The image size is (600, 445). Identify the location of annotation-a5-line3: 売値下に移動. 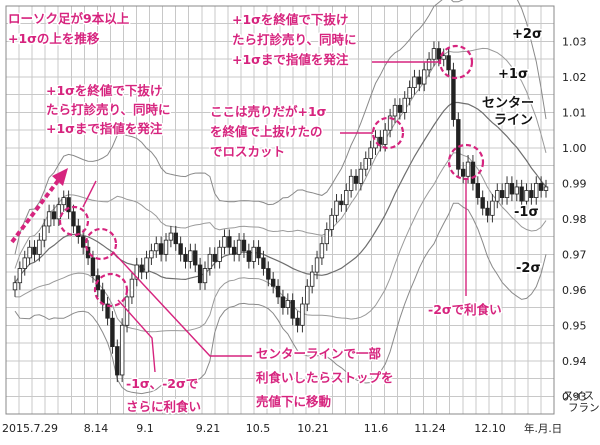
(293, 401).